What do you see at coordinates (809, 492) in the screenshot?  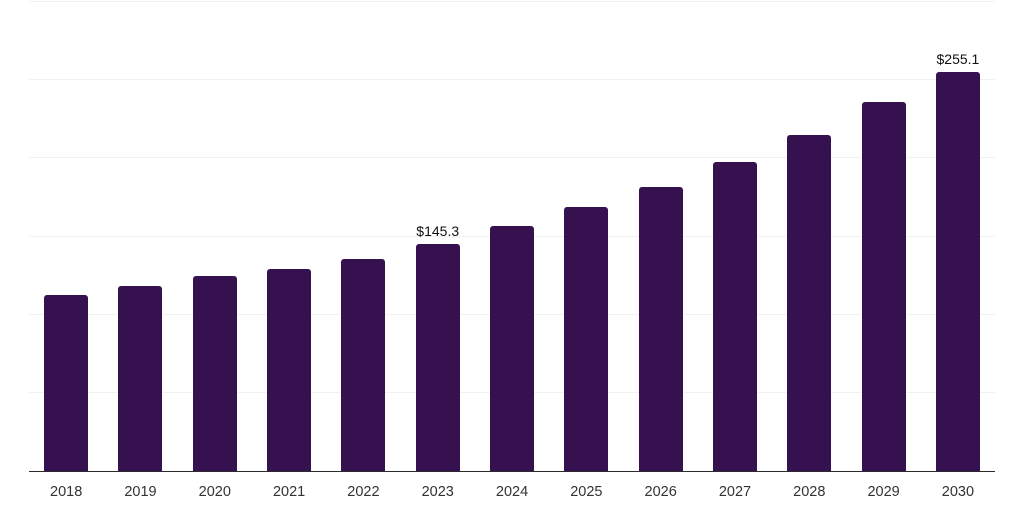 I see `x-tick-label-2028: 2028` at bounding box center [809, 492].